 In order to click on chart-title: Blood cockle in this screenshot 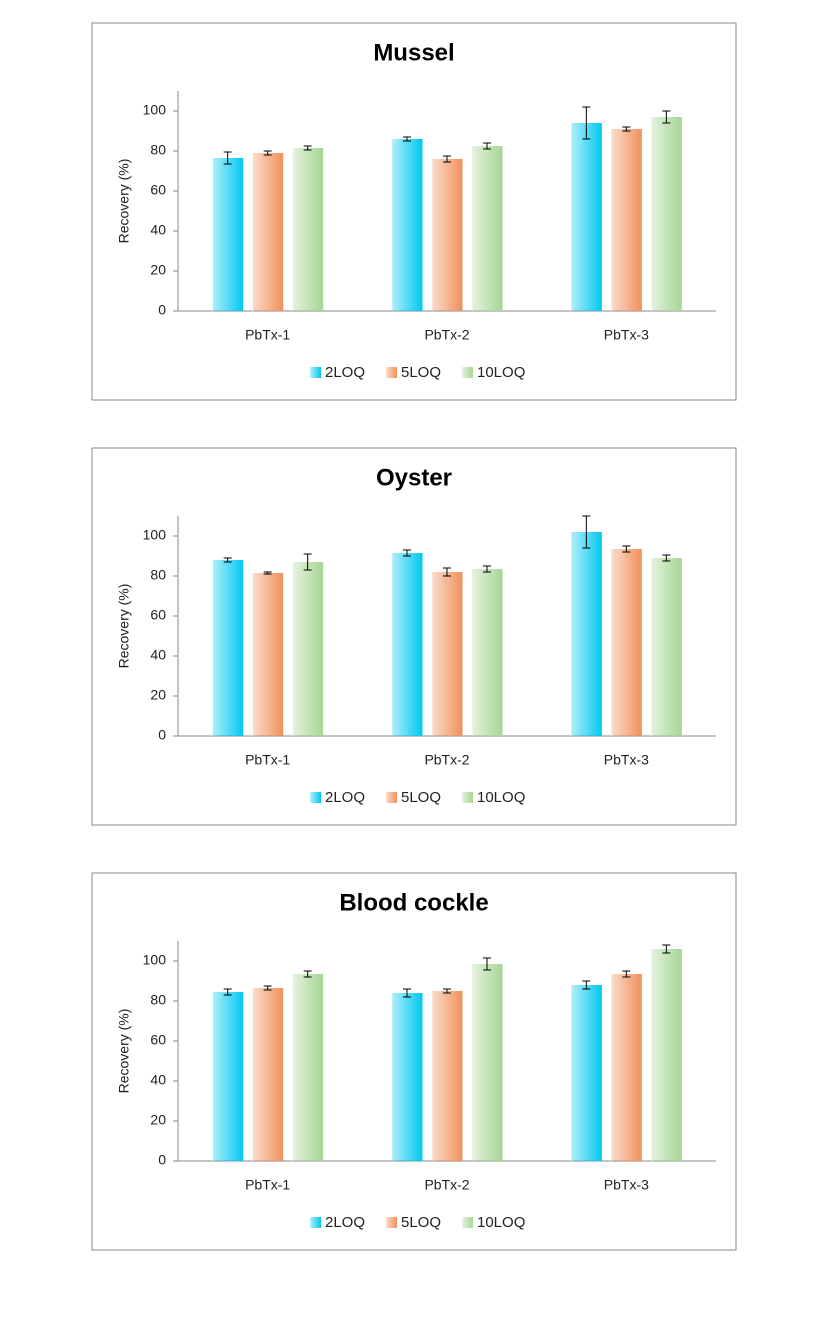, I will do `click(413, 902)`.